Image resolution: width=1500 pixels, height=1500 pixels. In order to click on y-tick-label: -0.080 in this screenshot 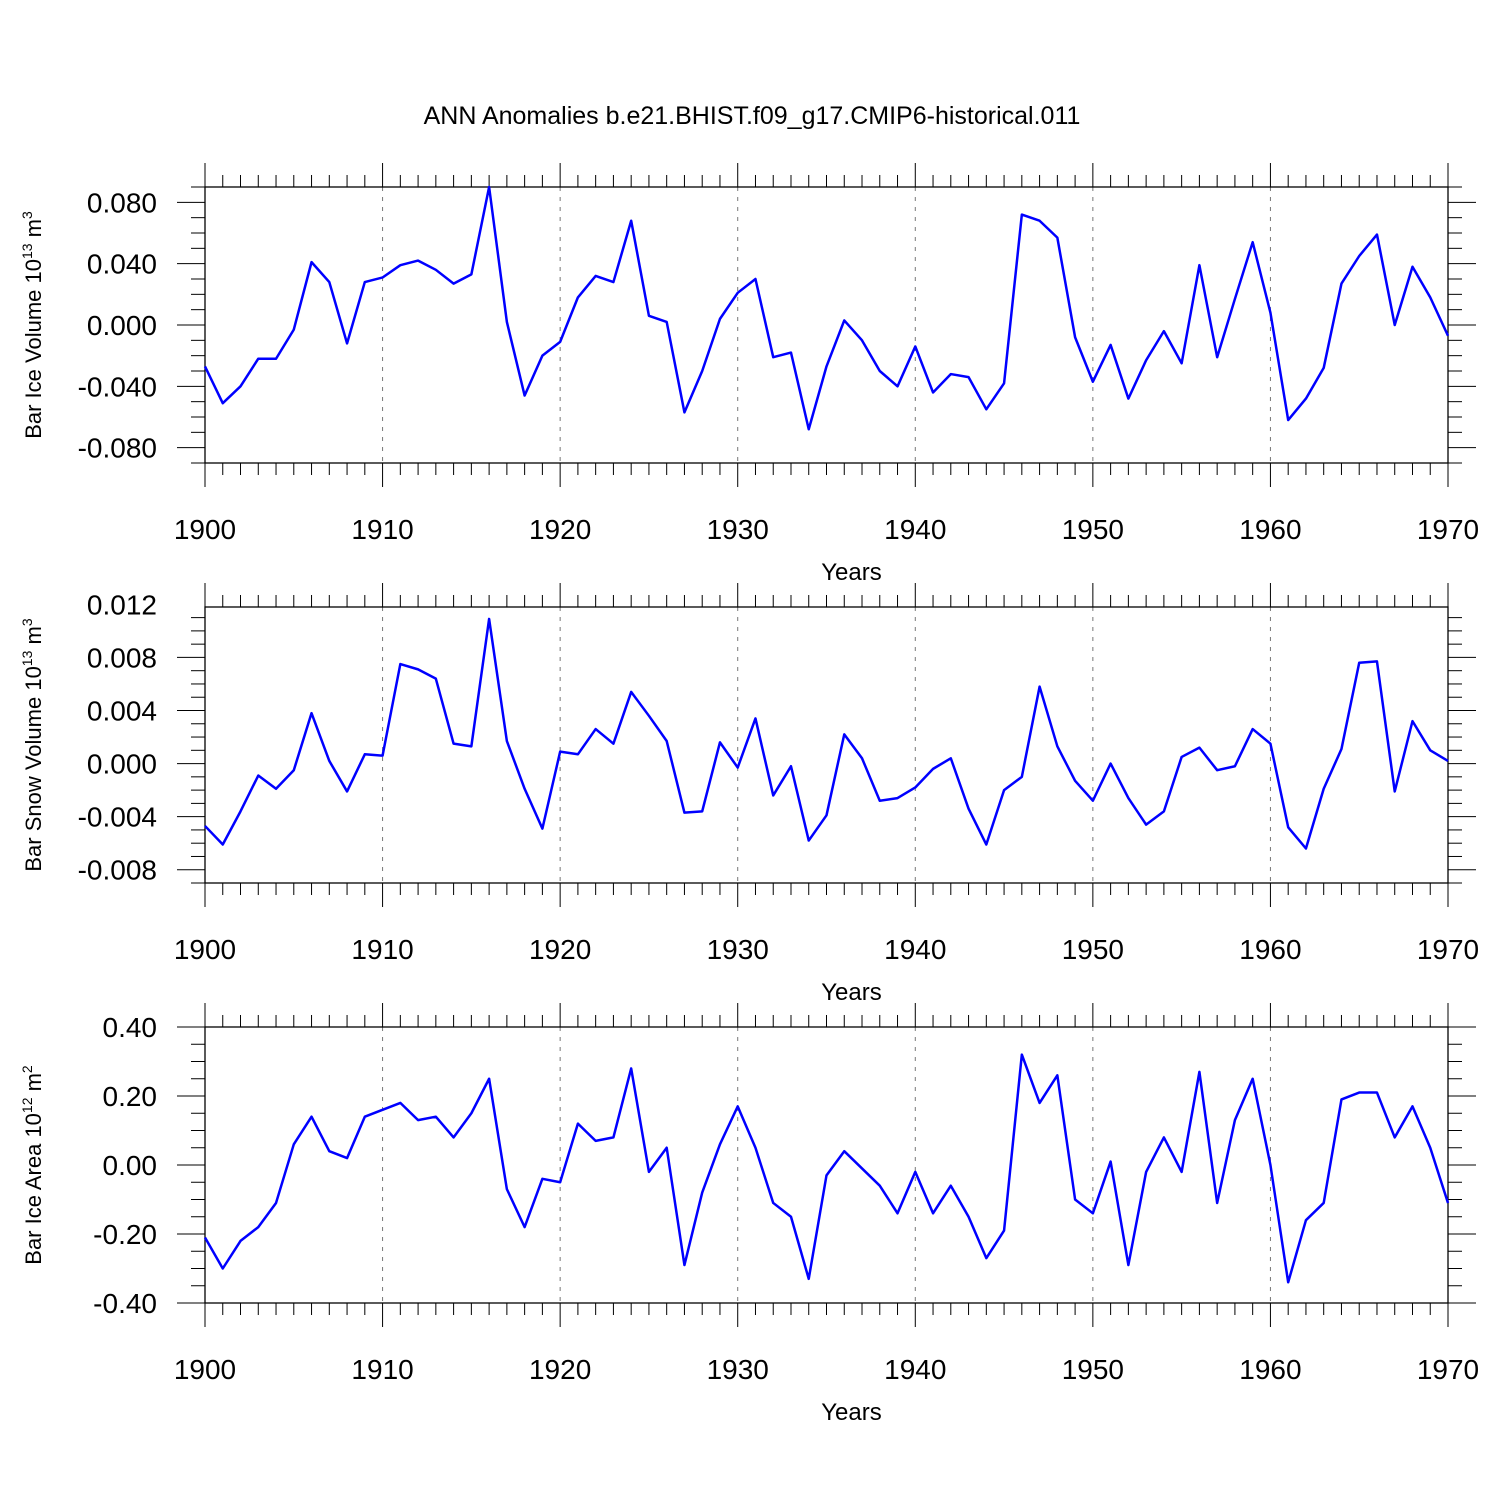, I will do `click(117, 448)`.